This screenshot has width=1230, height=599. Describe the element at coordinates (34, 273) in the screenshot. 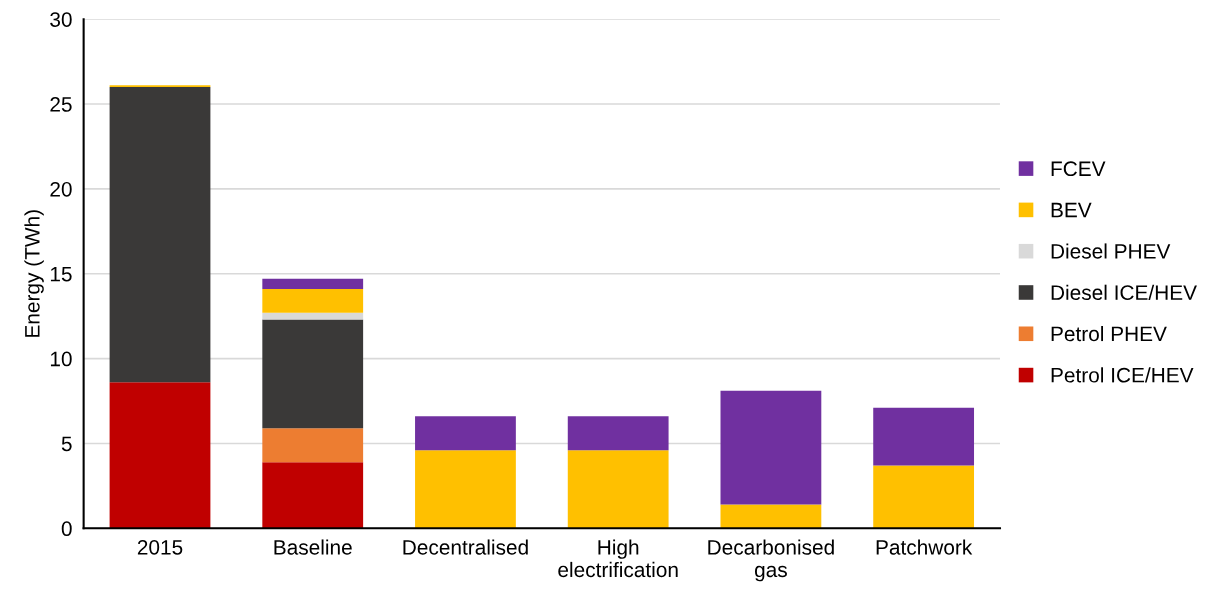

I see `y-axis-title: Energy (TWh)` at that location.